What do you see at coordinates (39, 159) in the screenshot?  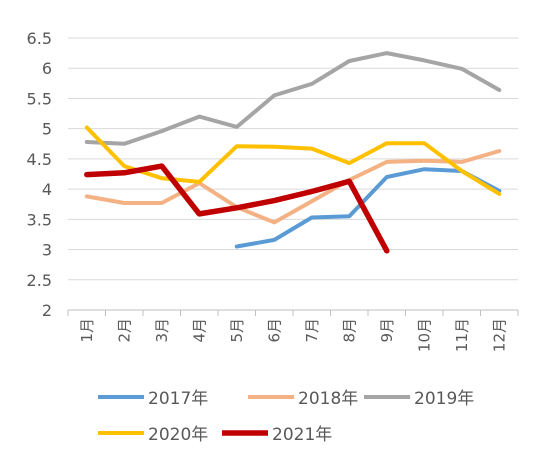 I see `y-tick-label: 4.5` at bounding box center [39, 159].